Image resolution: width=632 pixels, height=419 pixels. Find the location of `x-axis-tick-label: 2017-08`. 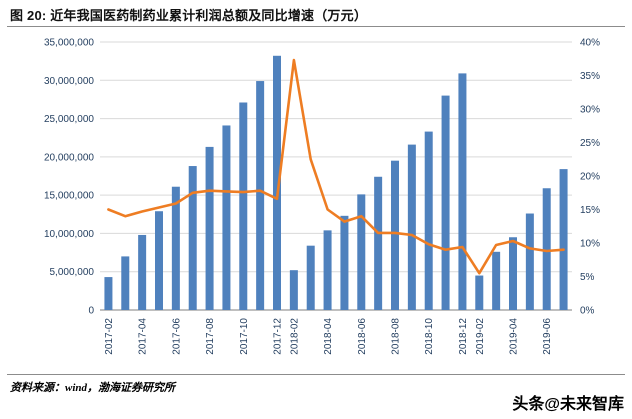

x-axis-tick-label: 2017-08 is located at coordinates (210, 336).